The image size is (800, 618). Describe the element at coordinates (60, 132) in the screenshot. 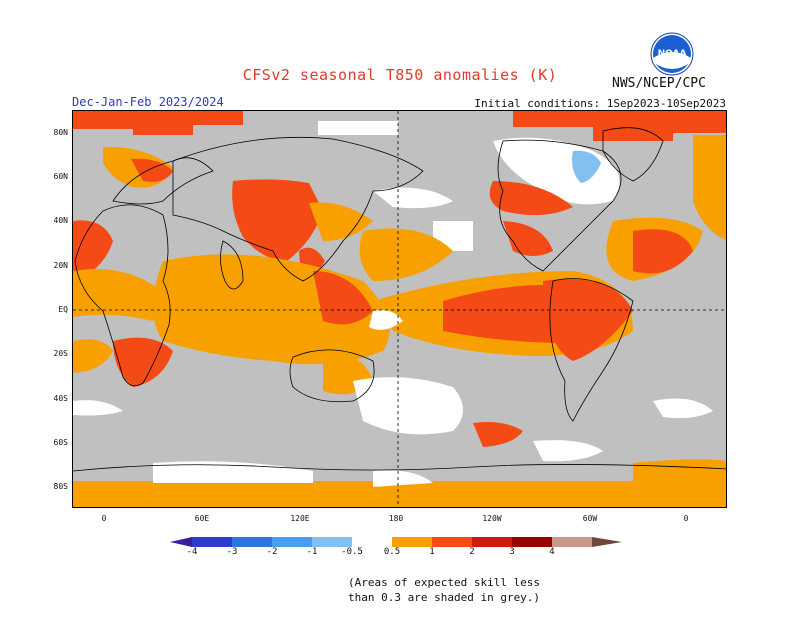

I see `lat-label: 80N` at that location.